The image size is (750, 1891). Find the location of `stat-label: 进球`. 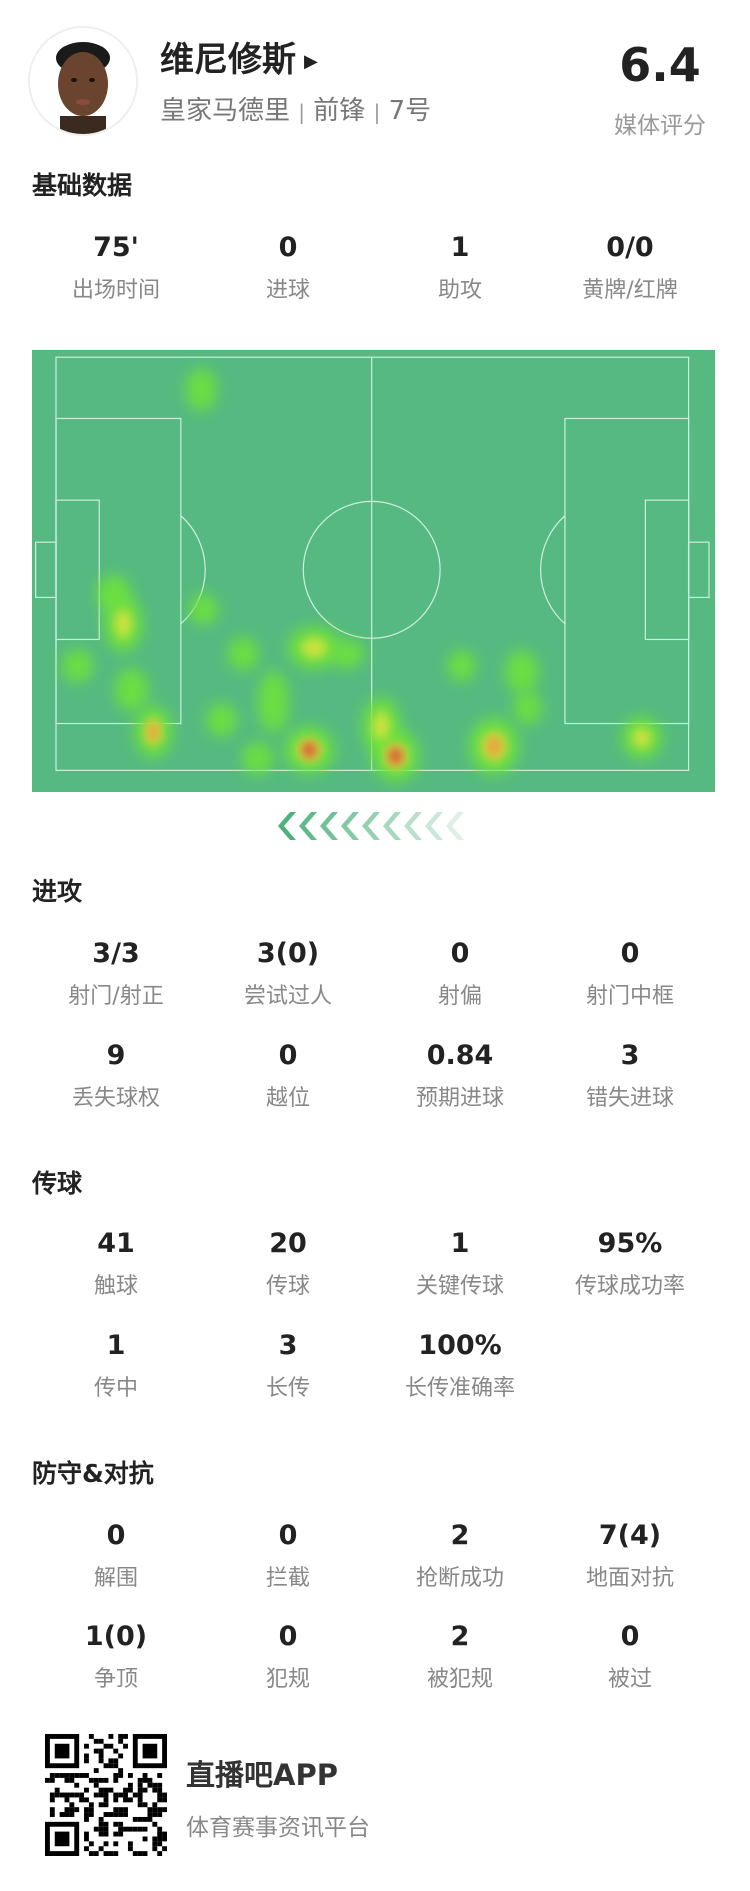

stat-label: 进球 is located at coordinates (287, 290).